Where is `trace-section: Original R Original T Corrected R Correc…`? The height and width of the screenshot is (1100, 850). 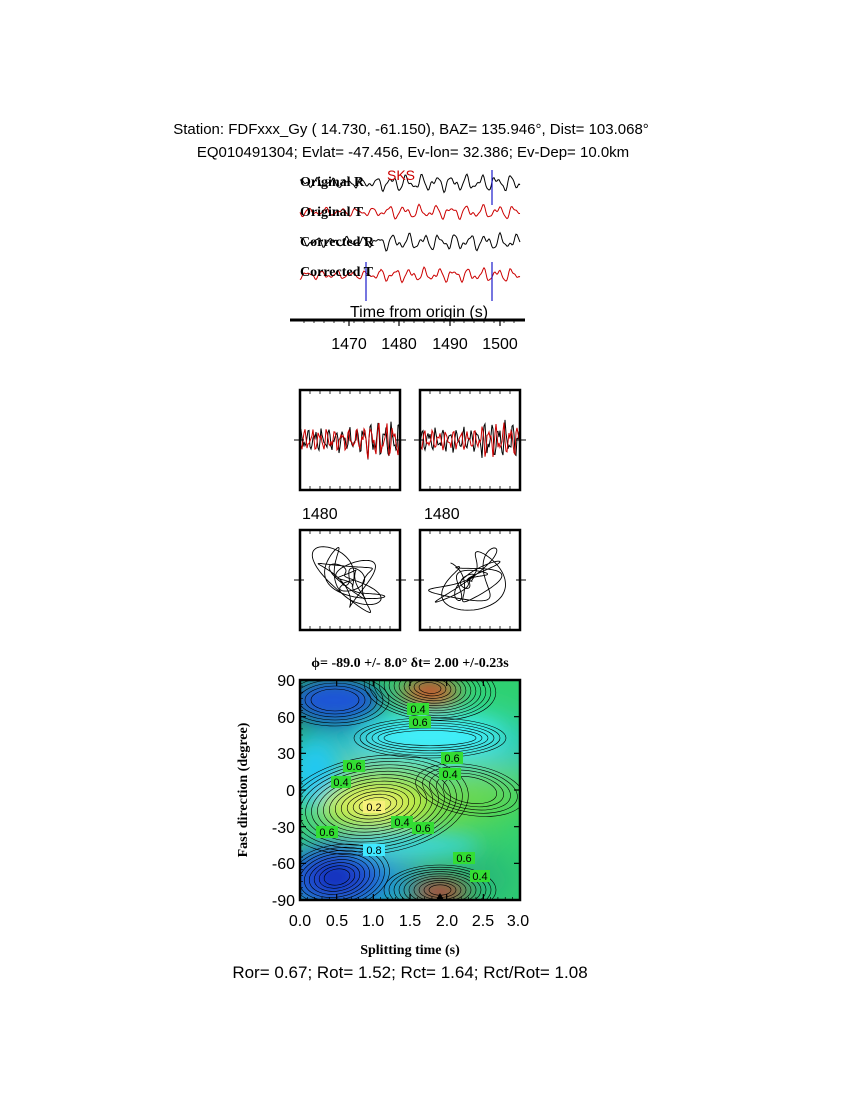 trace-section: Original R Original T Corrected R Correc… is located at coordinates (407, 260).